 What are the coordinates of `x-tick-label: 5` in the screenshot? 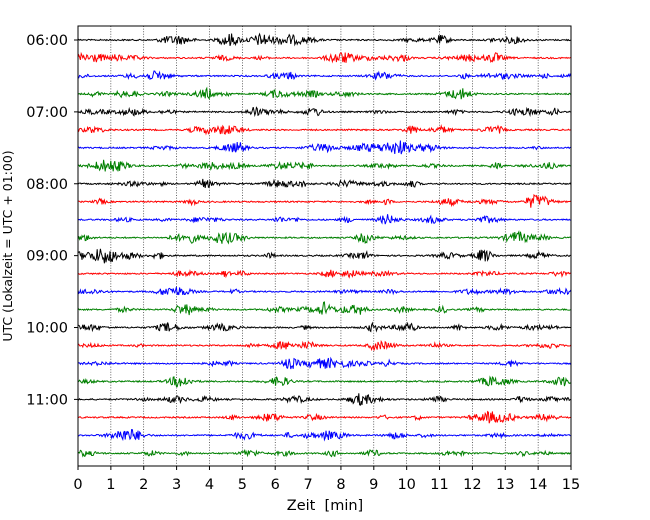 It's located at (242, 485).